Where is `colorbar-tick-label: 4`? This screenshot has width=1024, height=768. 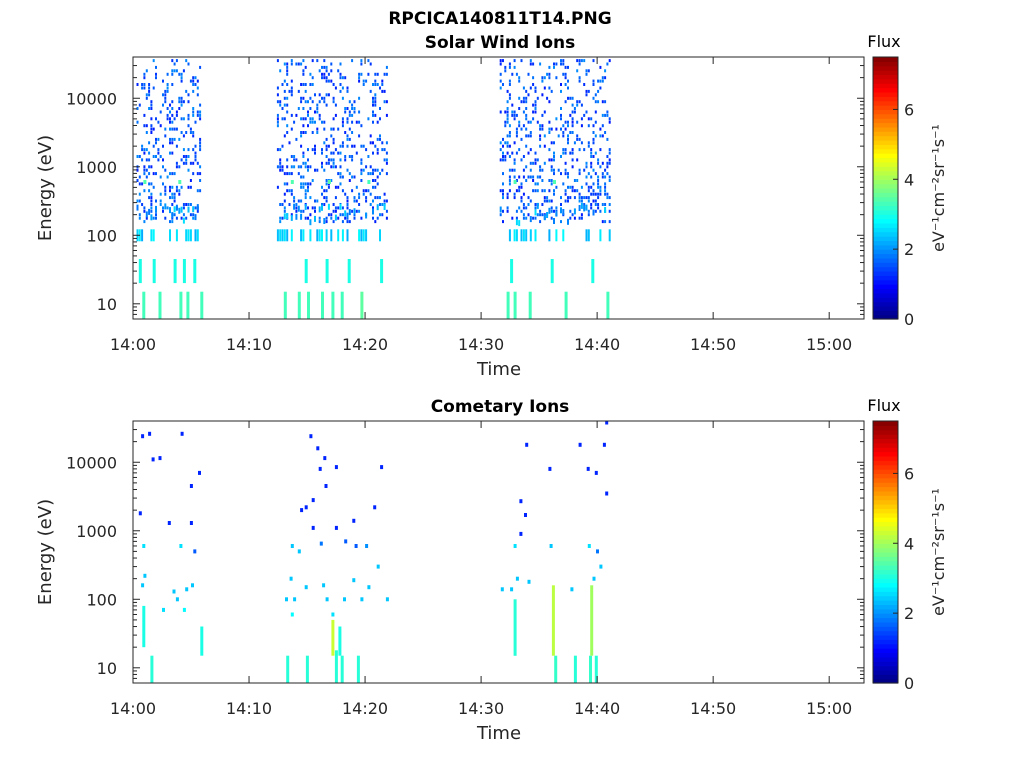 colorbar-tick-label: 4 is located at coordinates (909, 179).